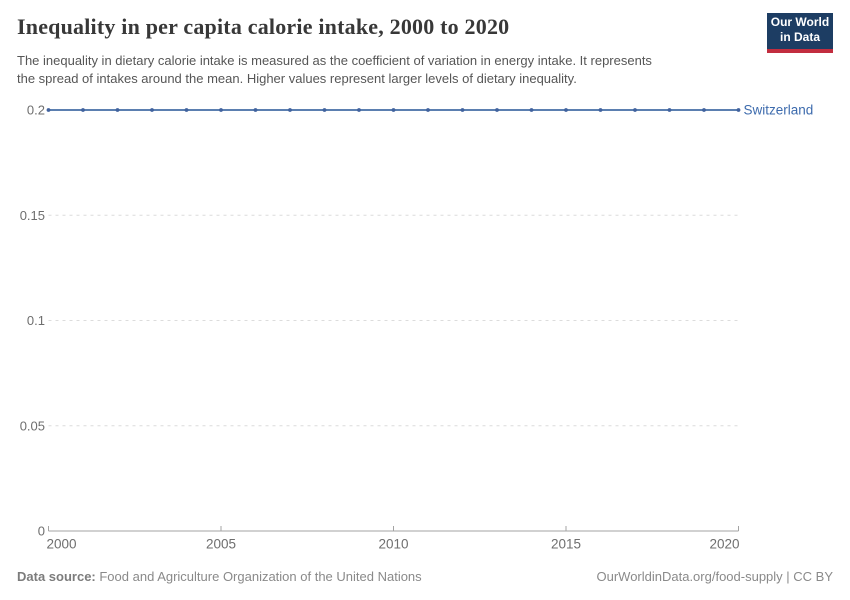 The width and height of the screenshot is (850, 600). What do you see at coordinates (36, 110) in the screenshot?
I see `y-tick-label: 0.2` at bounding box center [36, 110].